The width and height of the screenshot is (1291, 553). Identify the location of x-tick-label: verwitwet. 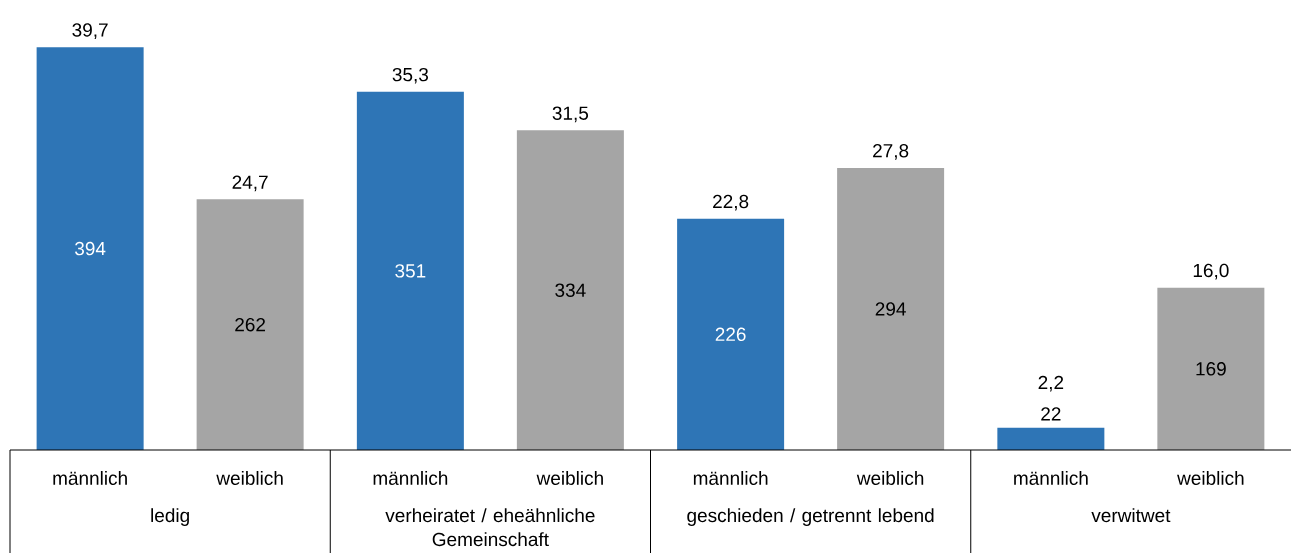
(1131, 515).